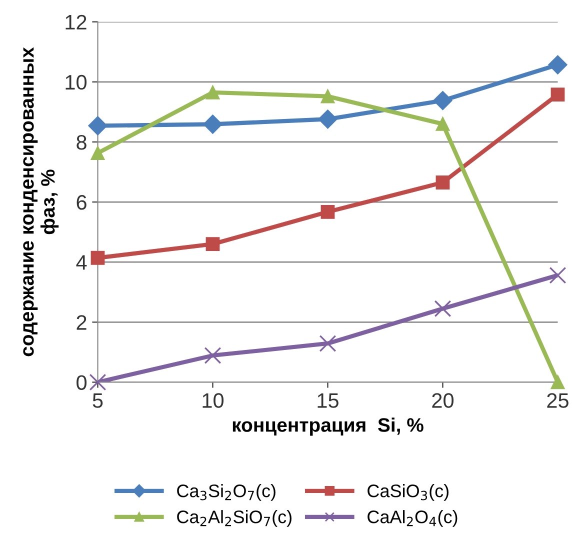  Describe the element at coordinates (76, 82) in the screenshot. I see `y-tick-label: 10` at that location.